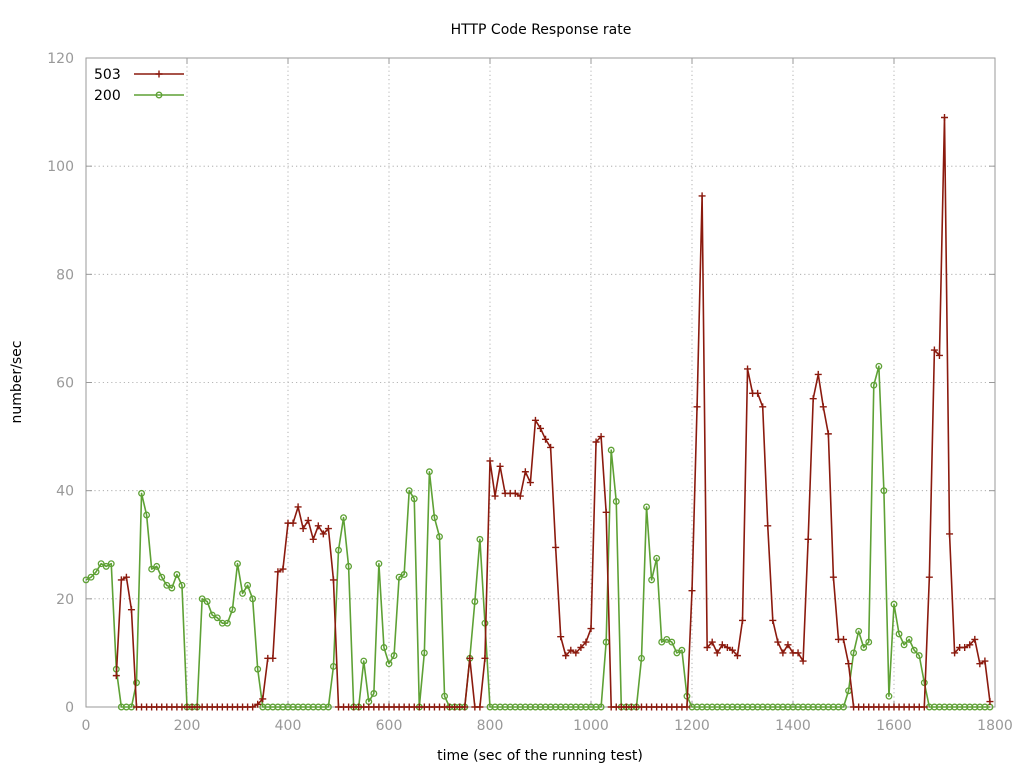 This screenshot has height=768, width=1024. Describe the element at coordinates (86, 726) in the screenshot. I see `x-tick-label: 0` at that location.